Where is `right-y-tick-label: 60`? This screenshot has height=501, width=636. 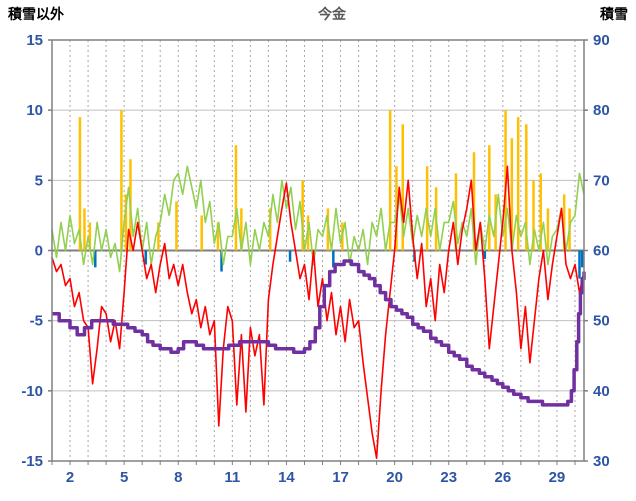 right-y-tick-label: 60 is located at coordinates (601, 251).